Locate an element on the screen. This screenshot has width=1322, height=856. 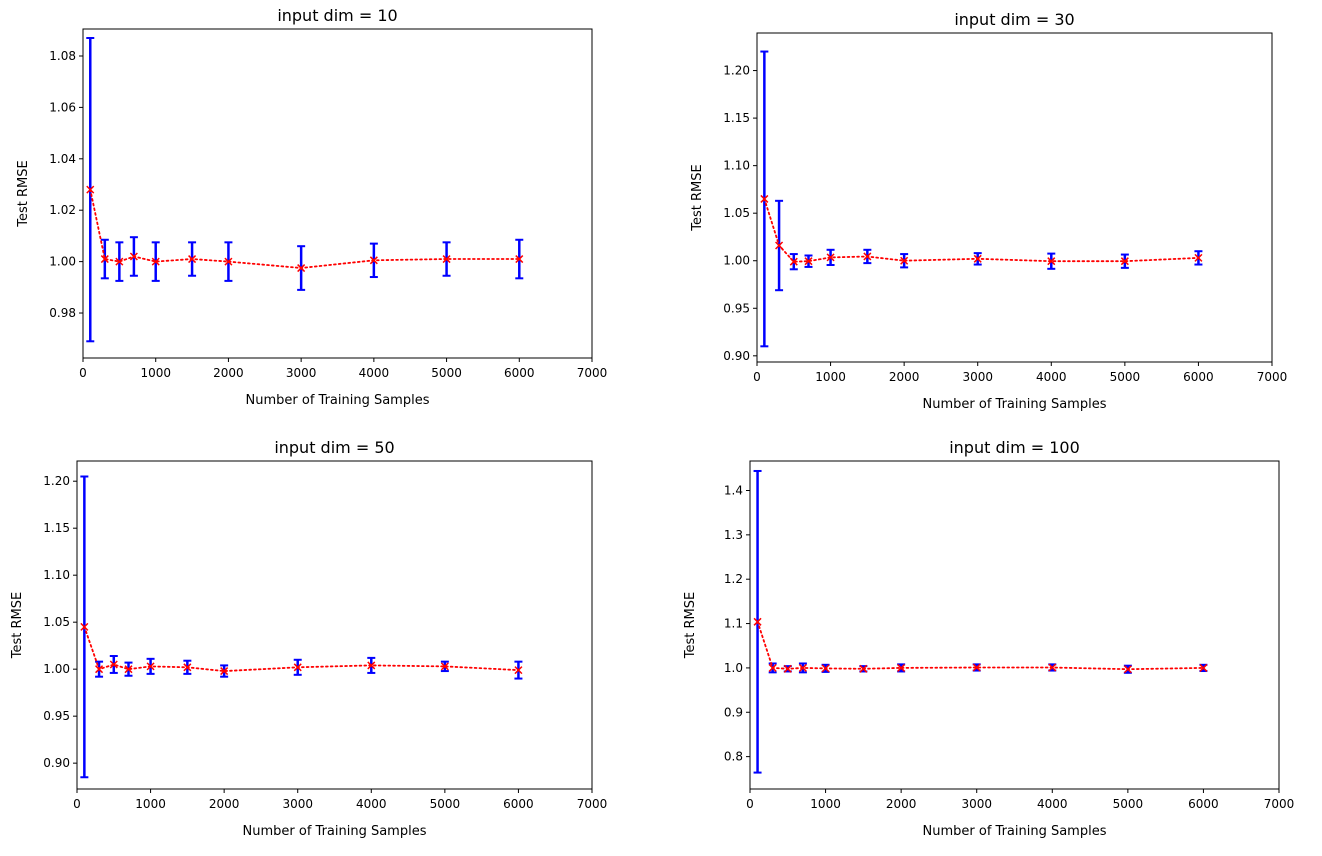
axes-frame is located at coordinates (337, 193).